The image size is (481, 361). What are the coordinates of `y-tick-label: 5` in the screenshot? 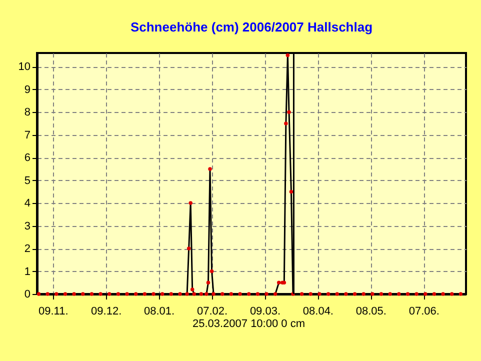 It's located at (27, 180).